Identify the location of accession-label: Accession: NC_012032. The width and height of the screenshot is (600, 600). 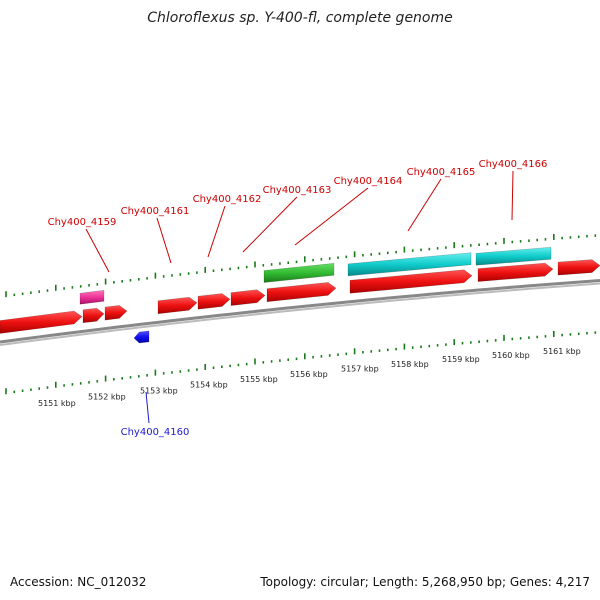
(78, 582).